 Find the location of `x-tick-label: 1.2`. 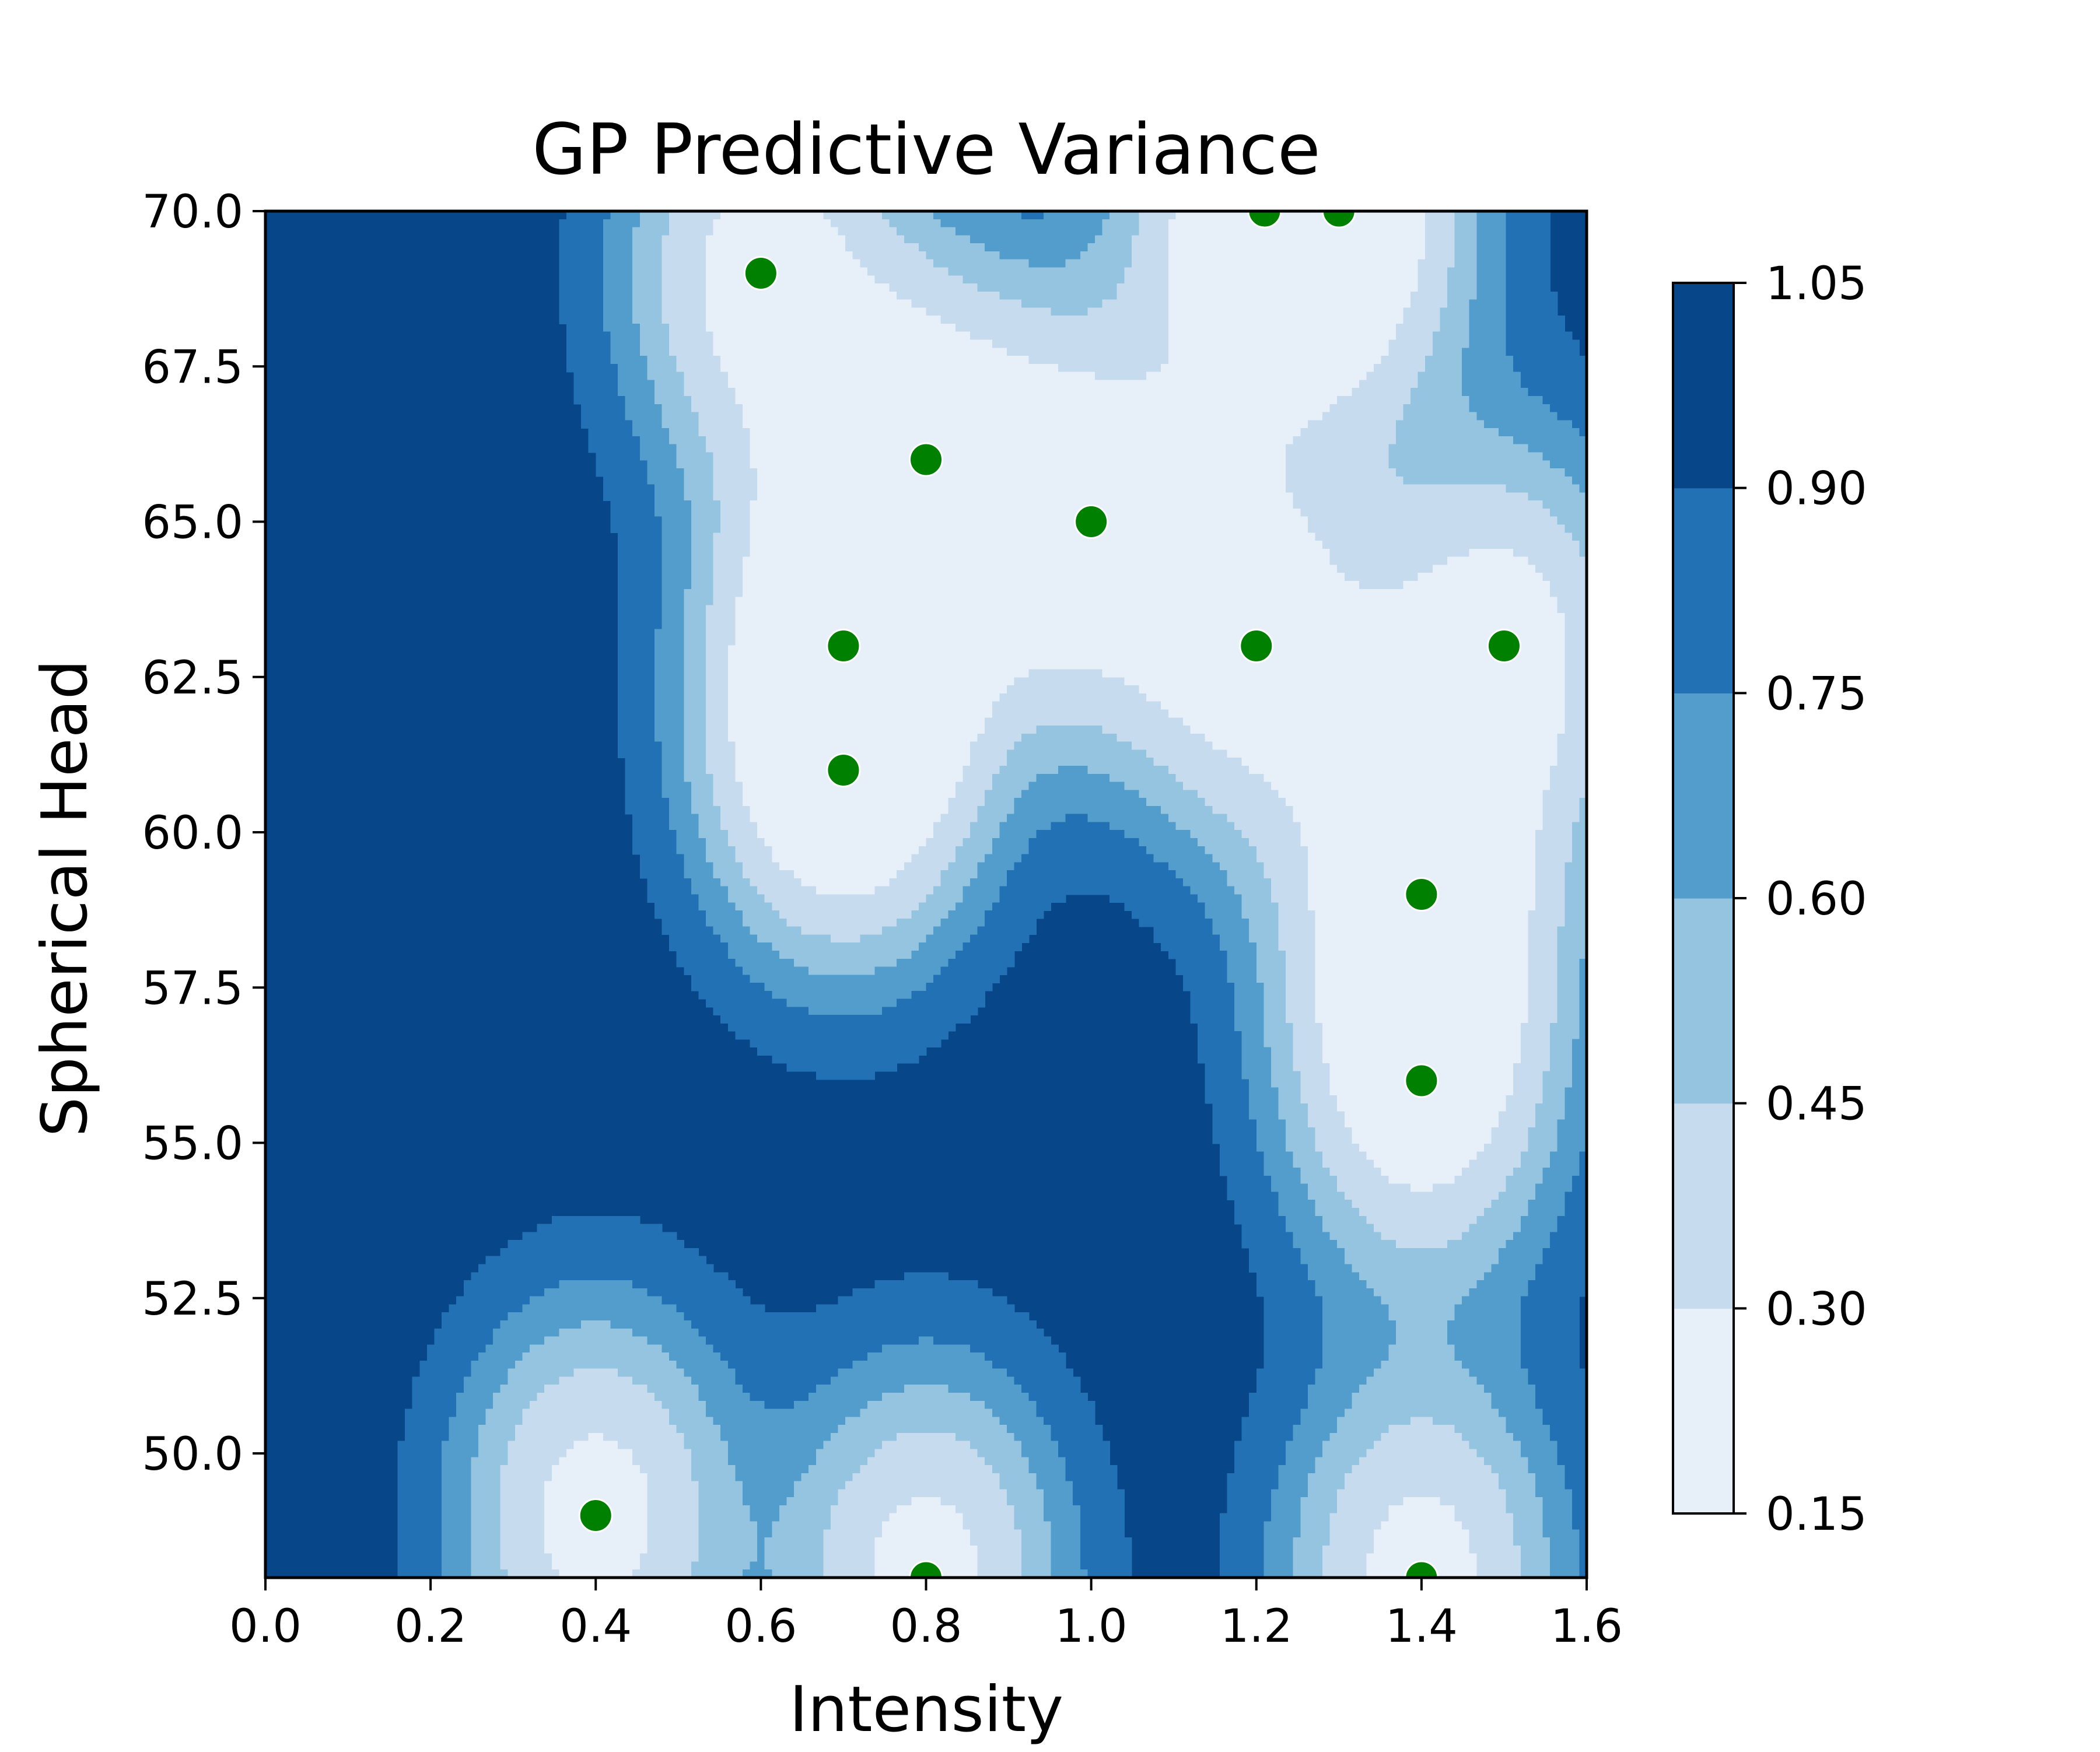

x-tick-label: 1.2 is located at coordinates (1256, 1626).